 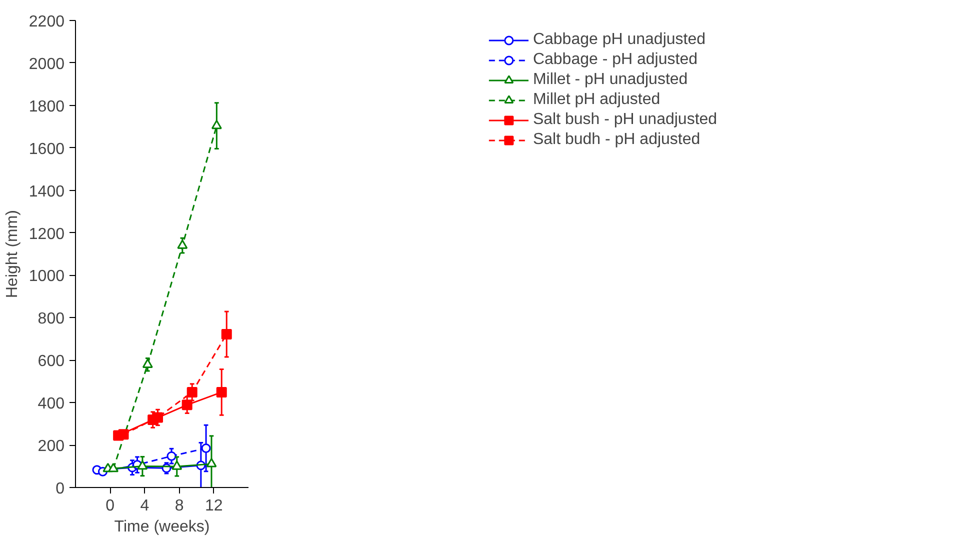 What do you see at coordinates (179, 506) in the screenshot?
I see `x-tick-label: 8` at bounding box center [179, 506].